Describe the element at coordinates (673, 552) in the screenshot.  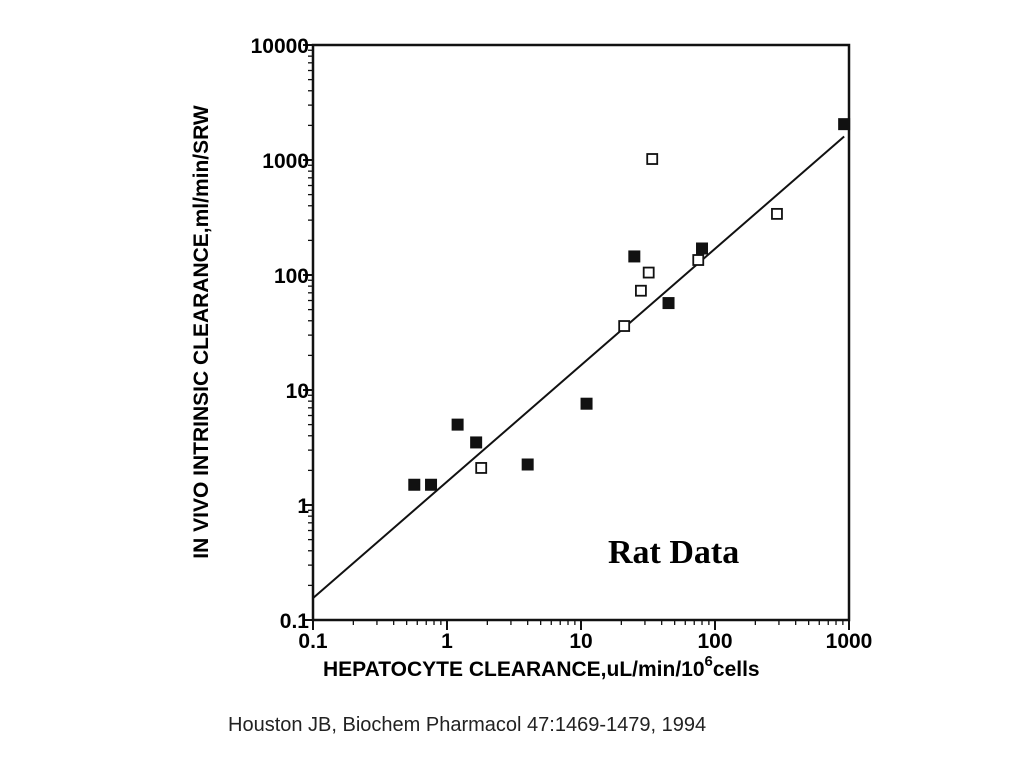
I see `rat-data-annotation: Rat Data` at that location.